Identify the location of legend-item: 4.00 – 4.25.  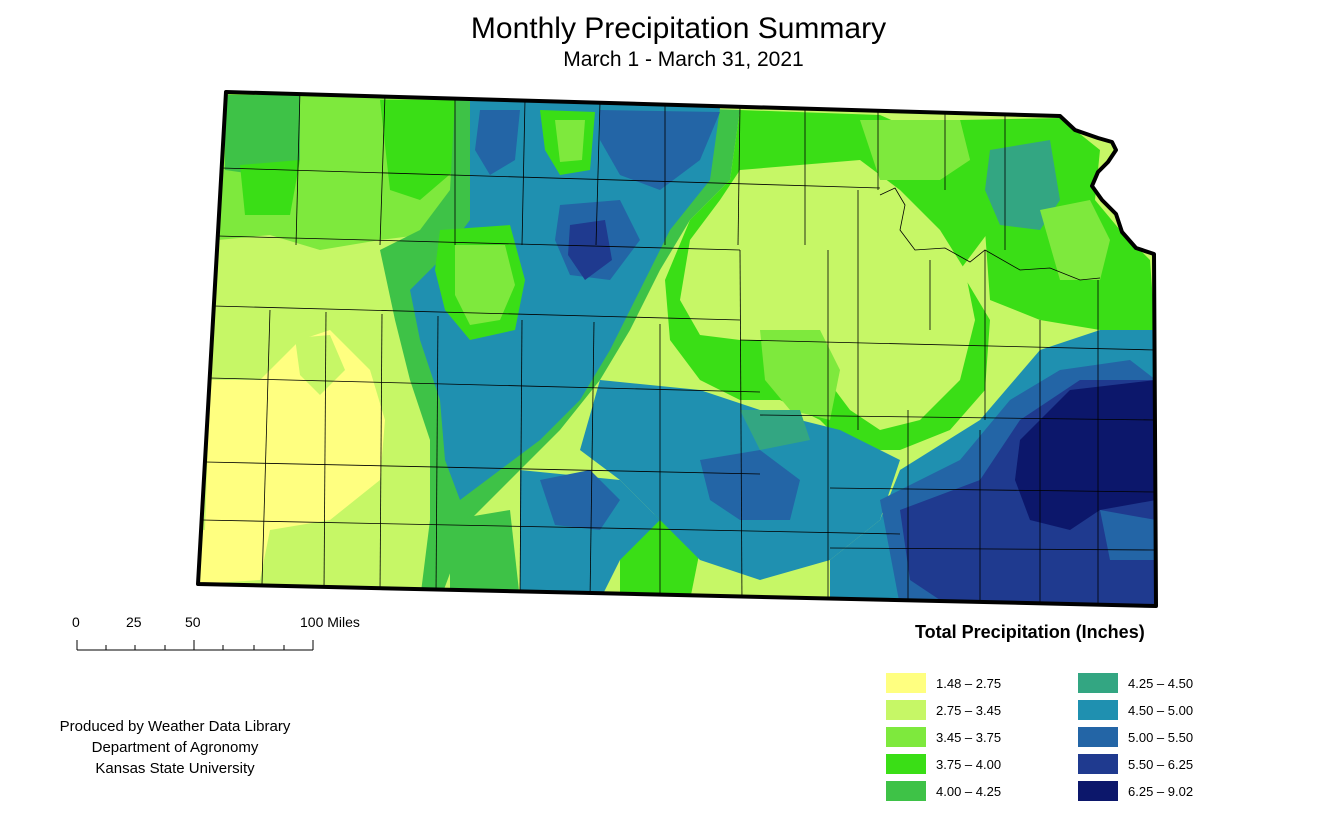
(943, 791).